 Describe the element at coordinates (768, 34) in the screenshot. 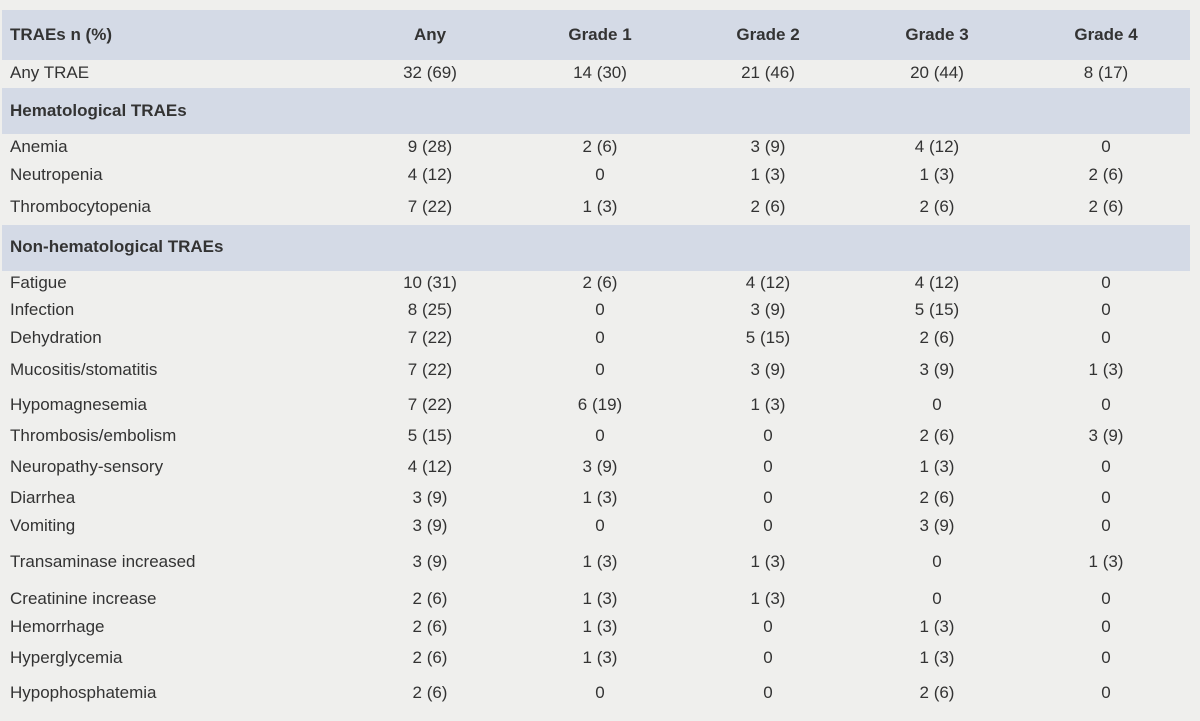

I see `header-cell: Grade 2` at that location.